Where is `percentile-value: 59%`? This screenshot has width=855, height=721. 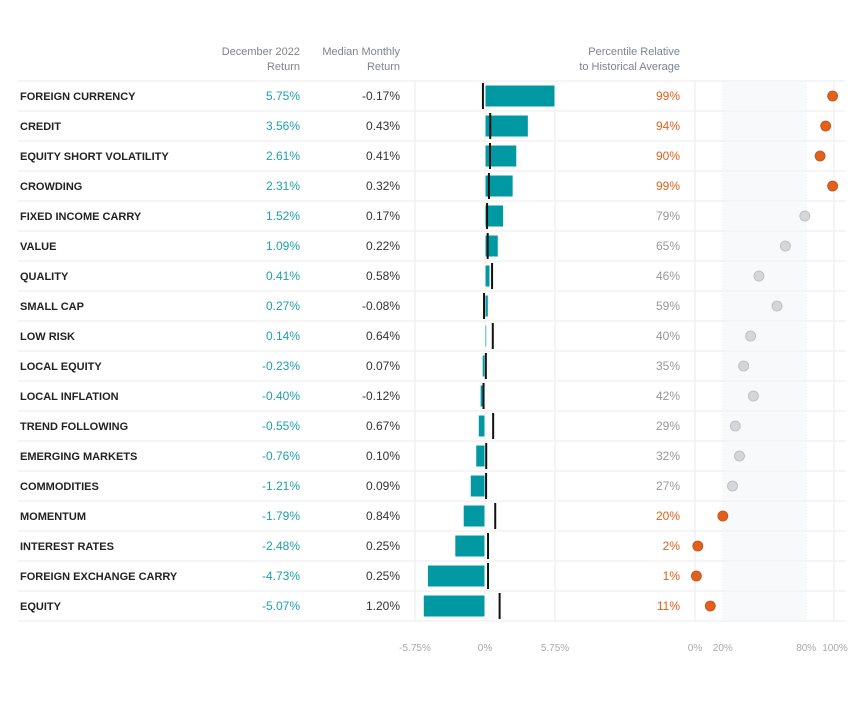
percentile-value: 59% is located at coordinates (668, 306).